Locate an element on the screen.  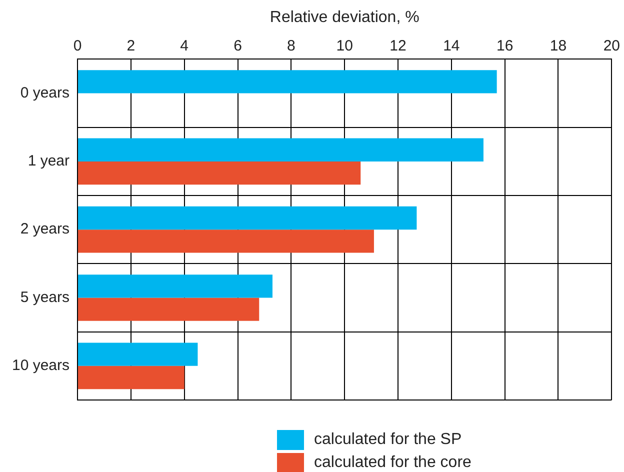
y-tick-label: 10 years is located at coordinates (41, 365).